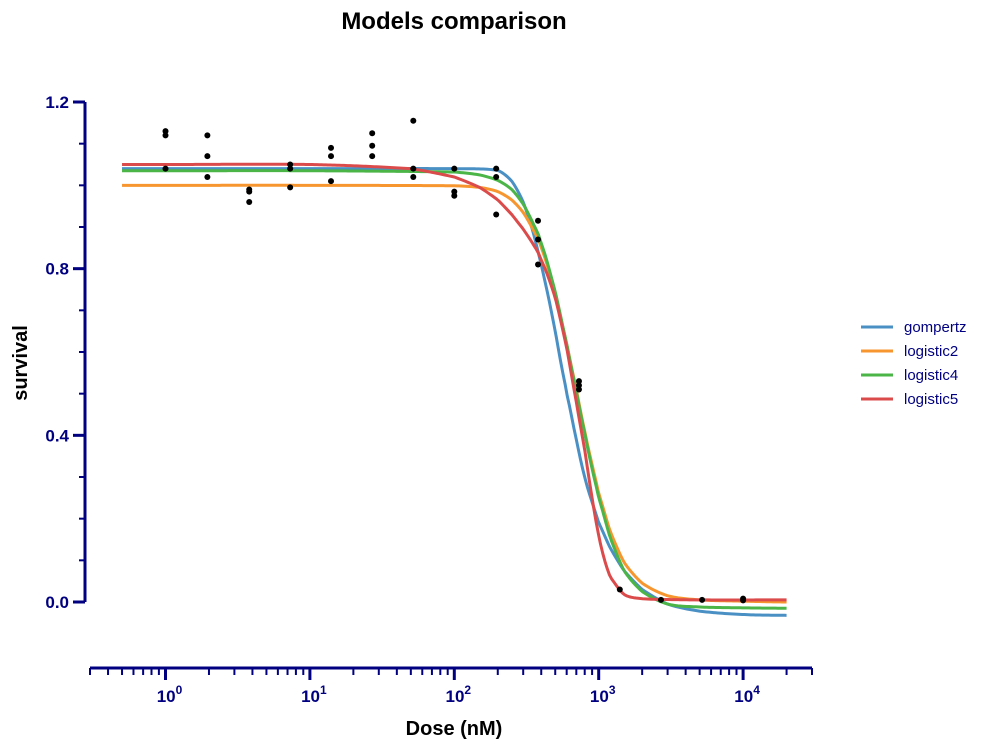 This screenshot has height=750, width=1000. I want to click on x-tick-label: 10⁴, so click(747, 694).